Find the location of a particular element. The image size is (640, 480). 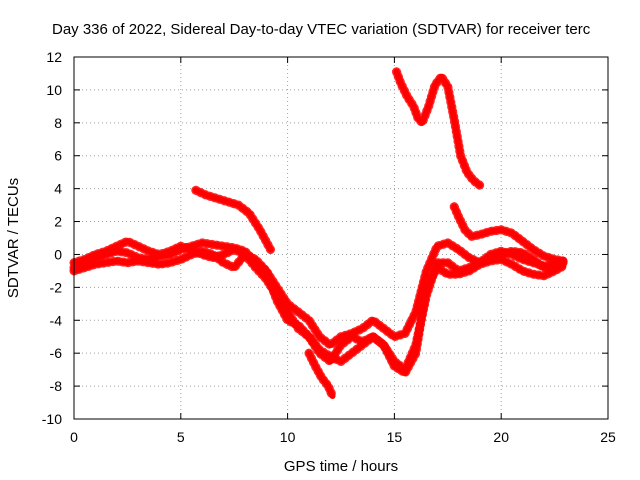

series-dropout-markers is located at coordinates (320, 374).